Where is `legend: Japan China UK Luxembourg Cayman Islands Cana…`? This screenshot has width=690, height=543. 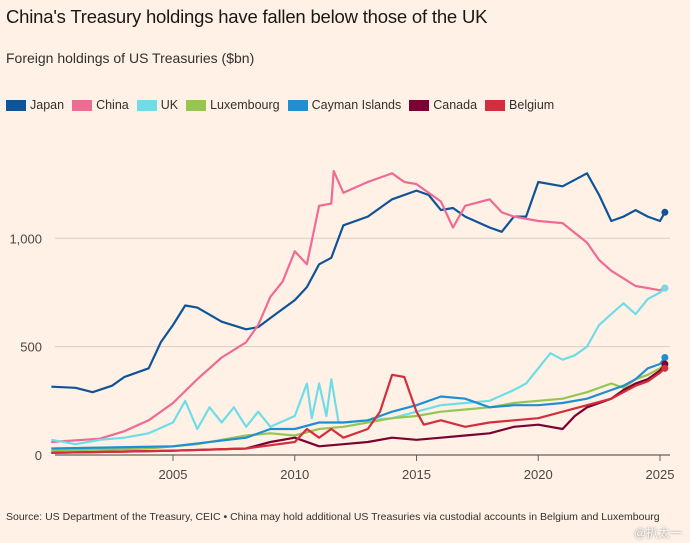 legend: Japan China UK Luxembourg Cayman Islands Cana… is located at coordinates (280, 105).